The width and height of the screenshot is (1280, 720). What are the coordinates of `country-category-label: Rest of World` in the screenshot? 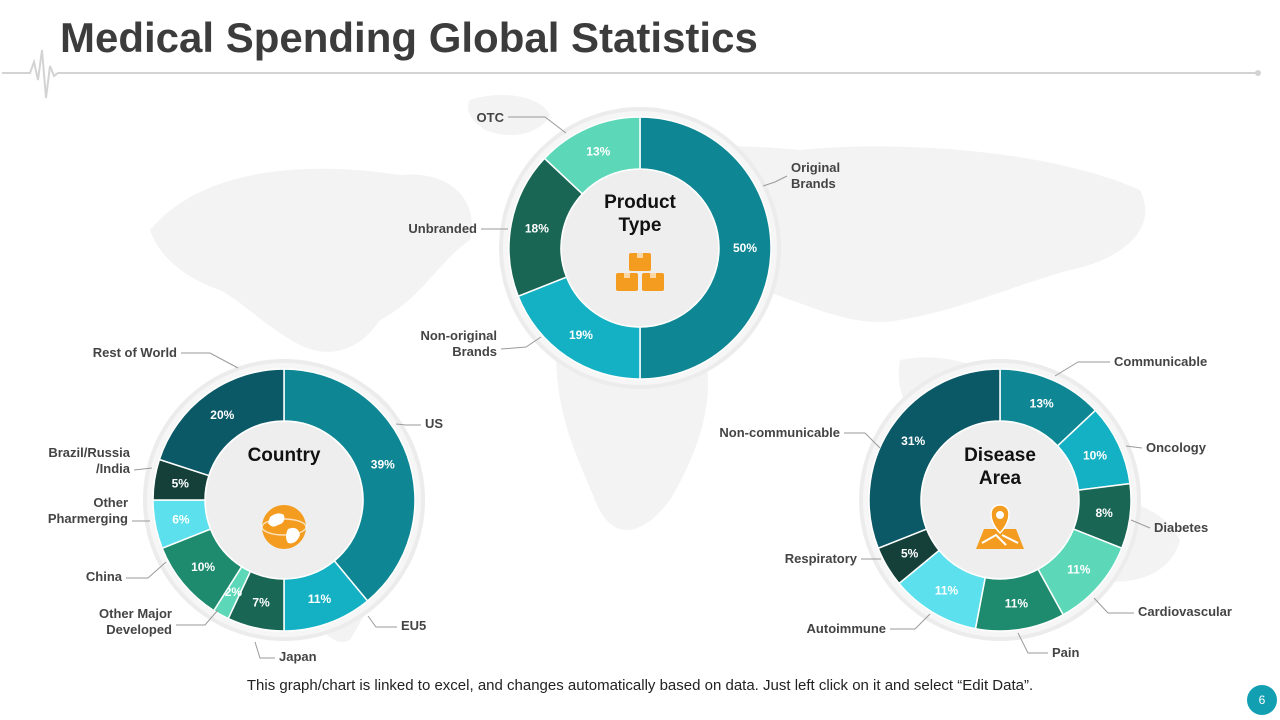 It's located at (135, 352).